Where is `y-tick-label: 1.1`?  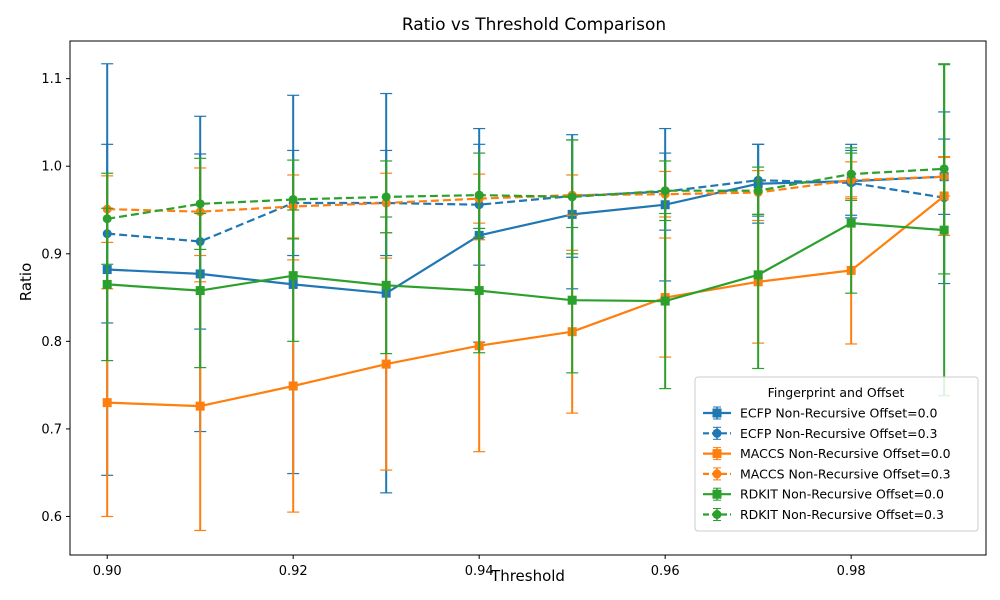
y-tick-label: 1.1 is located at coordinates (51, 79).